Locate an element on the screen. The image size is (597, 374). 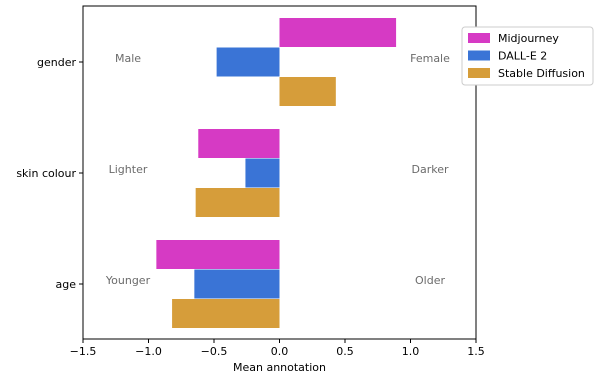
x-tick-label: 1.5 is located at coordinates (476, 351).